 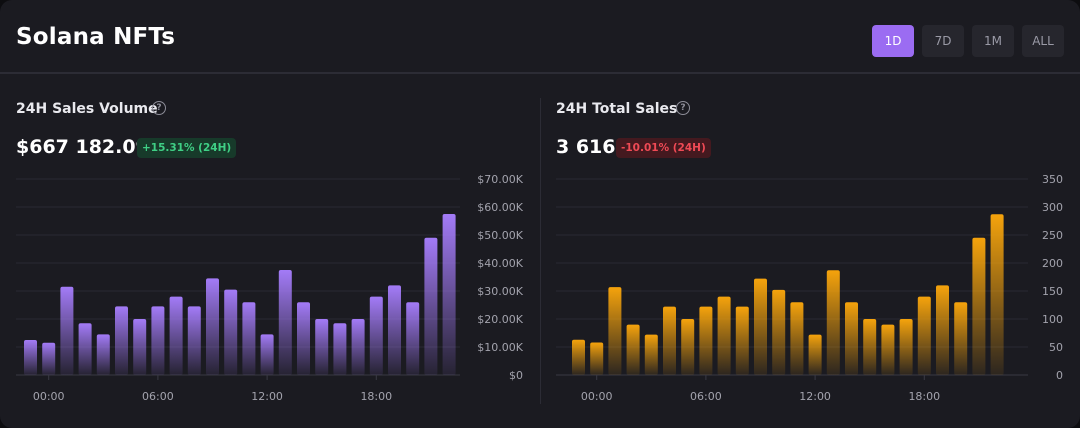 What do you see at coordinates (82, 147) in the screenshot?
I see `sales-volume-value: $667 182.09` at bounding box center [82, 147].